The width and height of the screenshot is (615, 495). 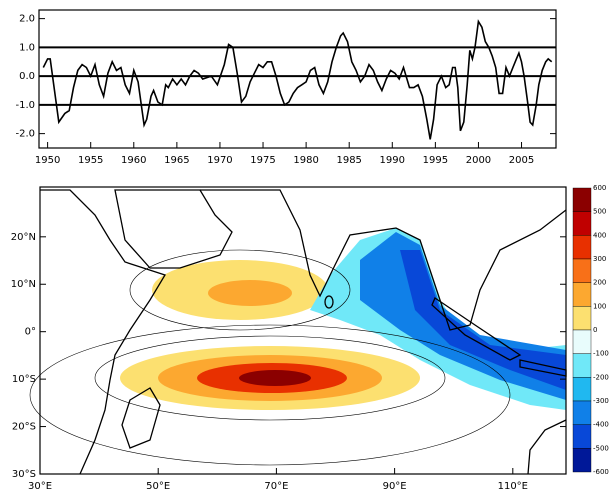 What do you see at coordinates (23, 284) in the screenshot?
I see `y-tick-label: 10°N` at bounding box center [23, 284].